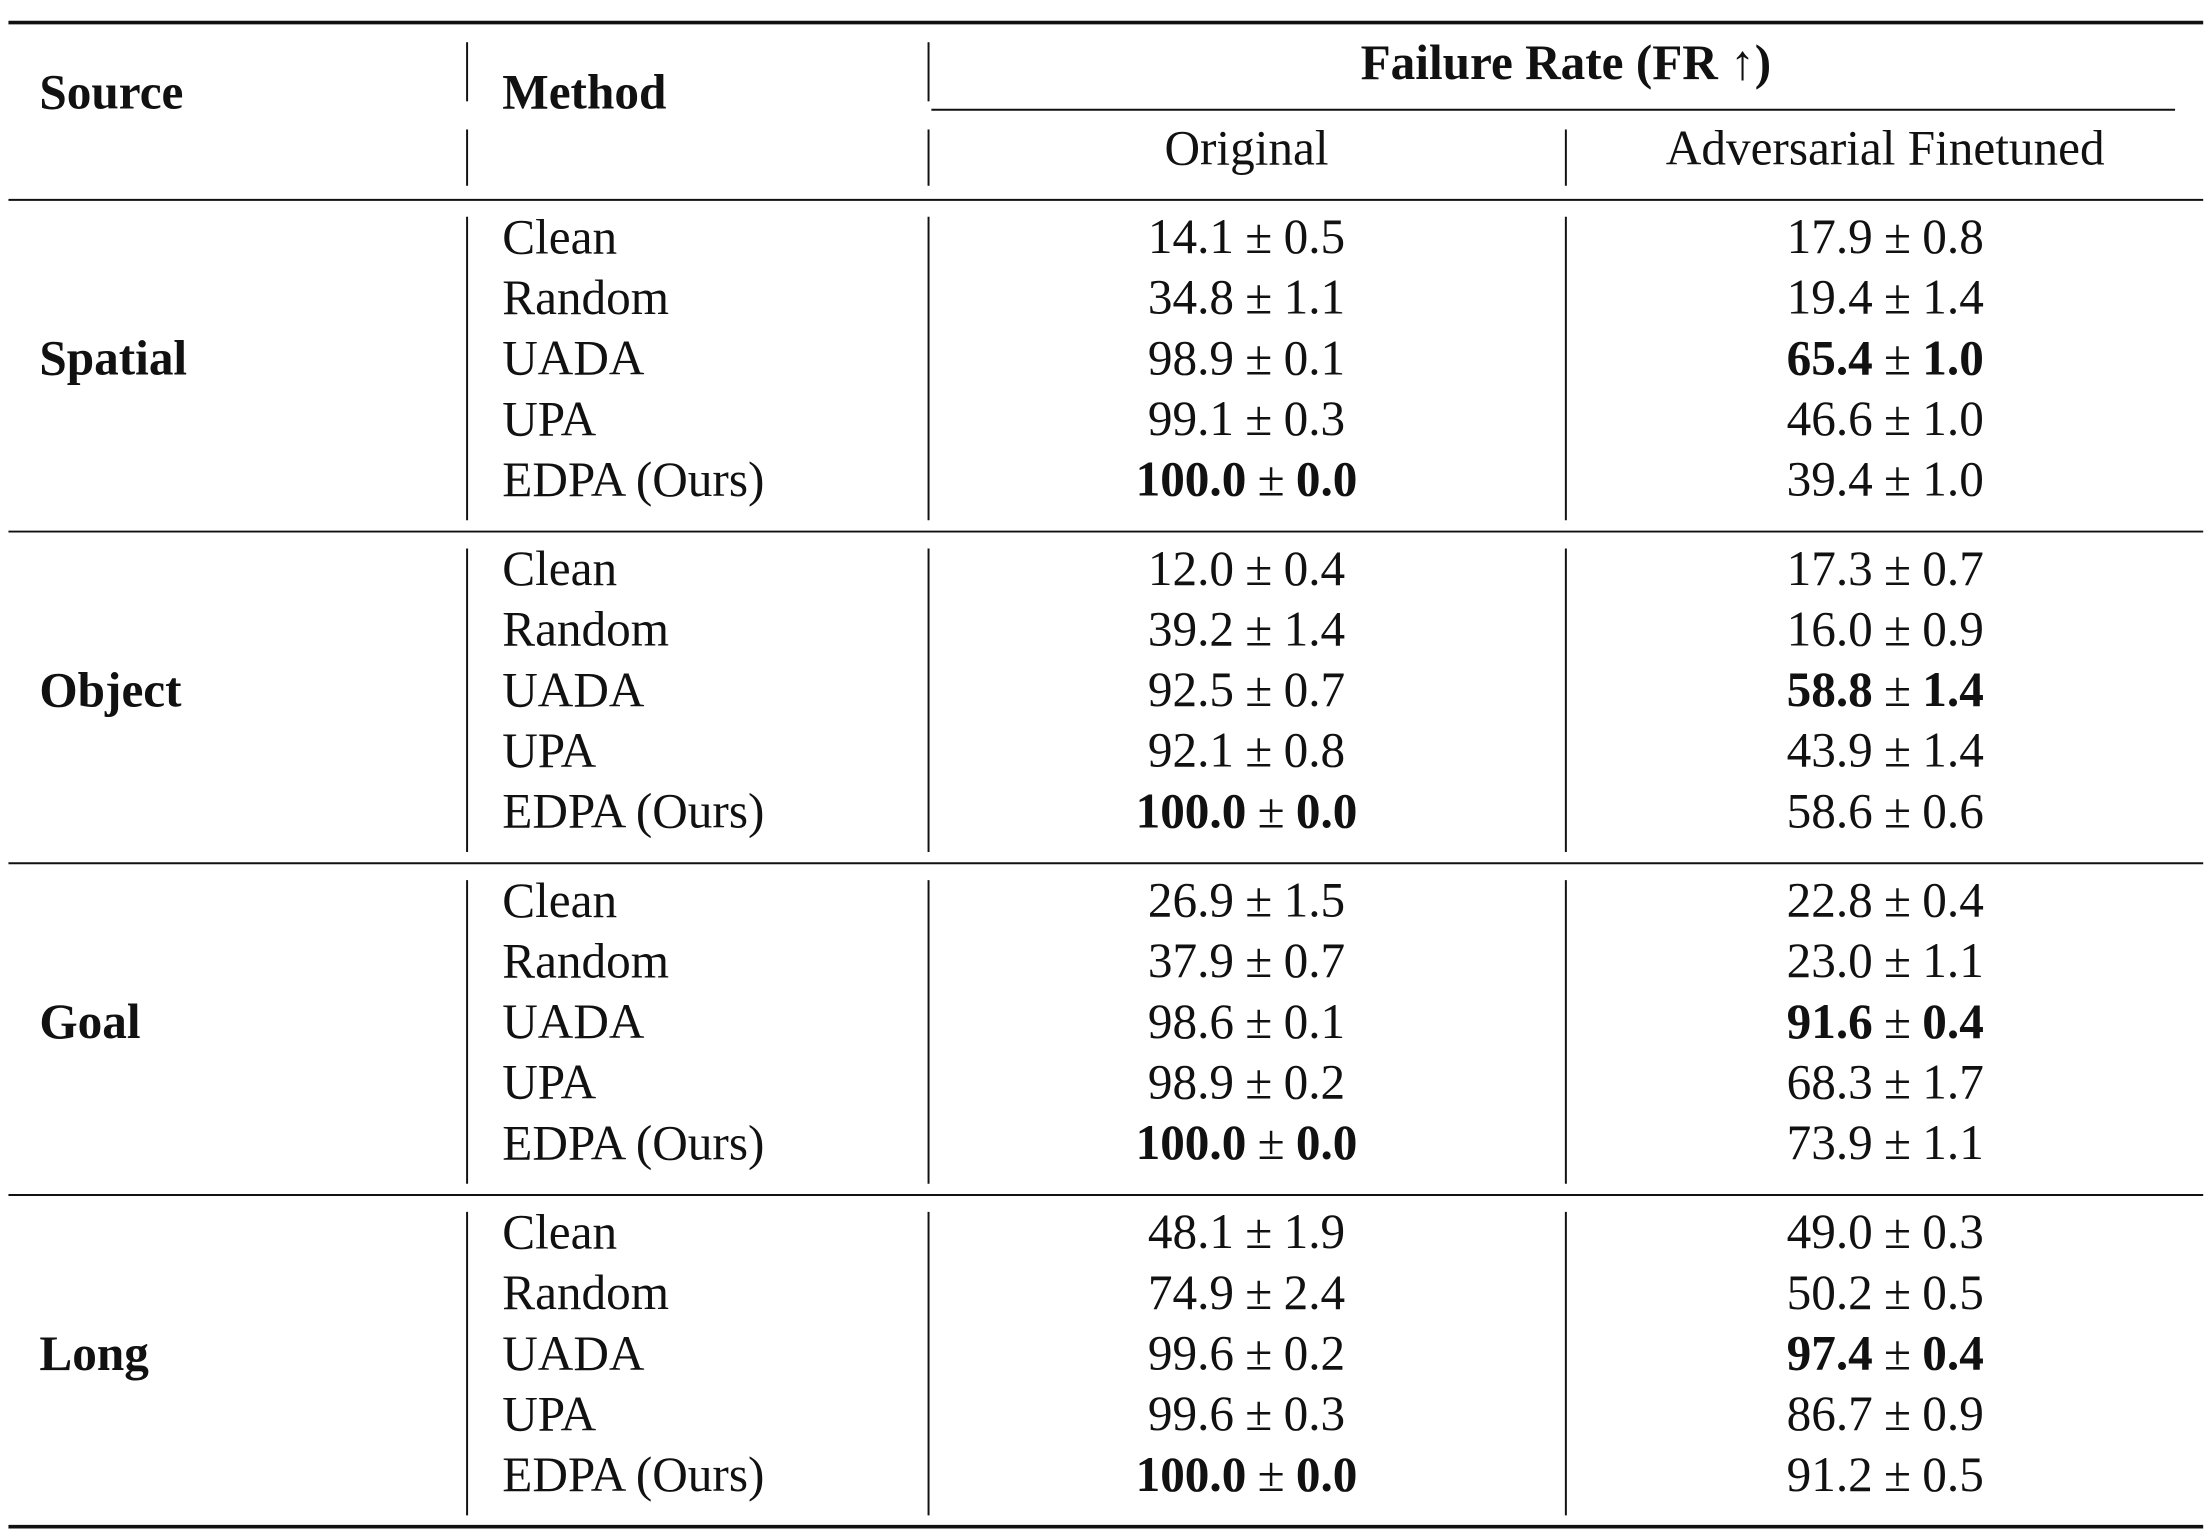  I want to click on result-cell: 92.1 ±0.8, so click(1246, 750).